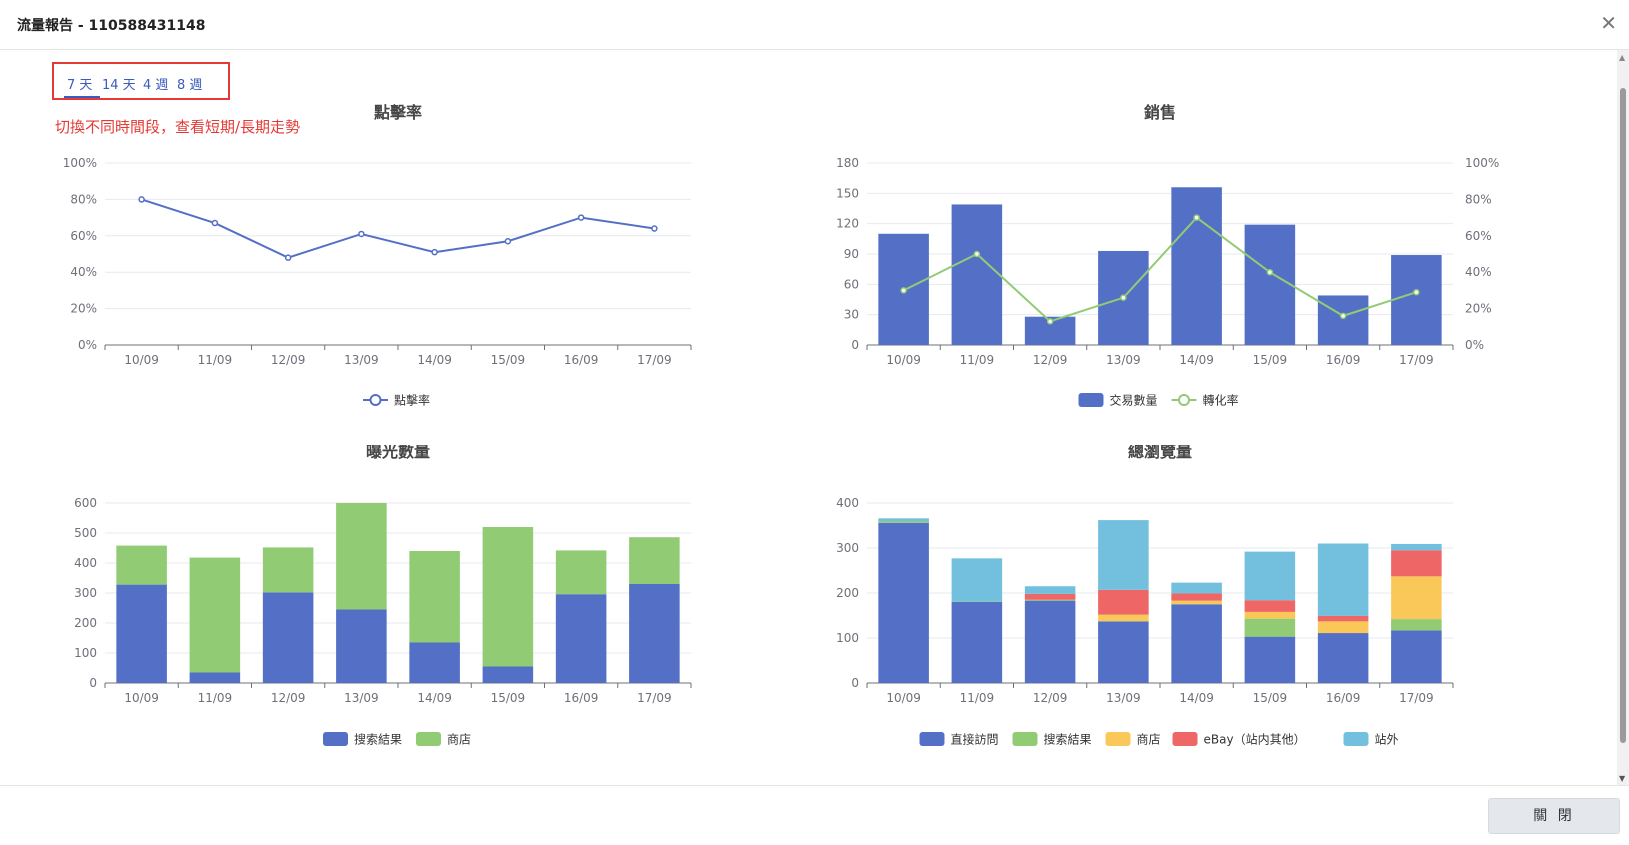  What do you see at coordinates (1478, 309) in the screenshot?
I see `y2-tick-label: 20%` at bounding box center [1478, 309].